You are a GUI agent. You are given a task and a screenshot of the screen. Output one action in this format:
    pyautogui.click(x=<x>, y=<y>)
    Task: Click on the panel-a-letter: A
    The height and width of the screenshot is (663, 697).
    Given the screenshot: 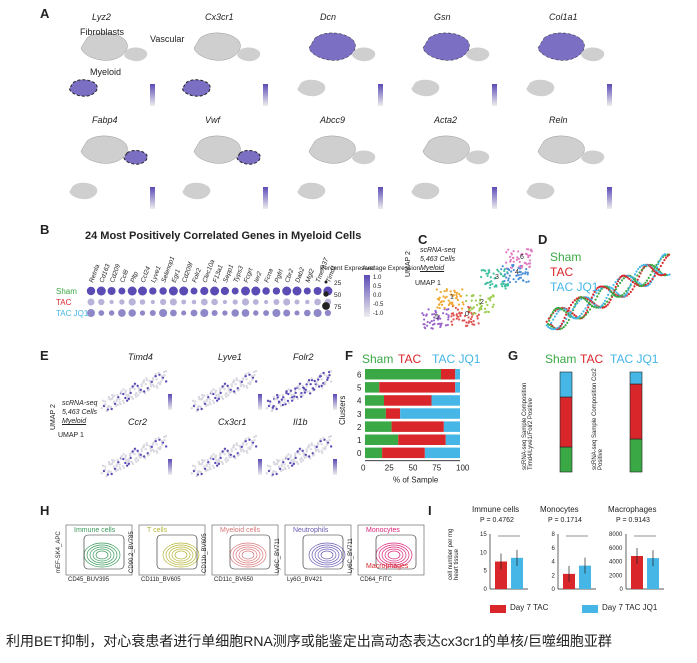 What is the action you would take?
    pyautogui.click(x=45, y=13)
    